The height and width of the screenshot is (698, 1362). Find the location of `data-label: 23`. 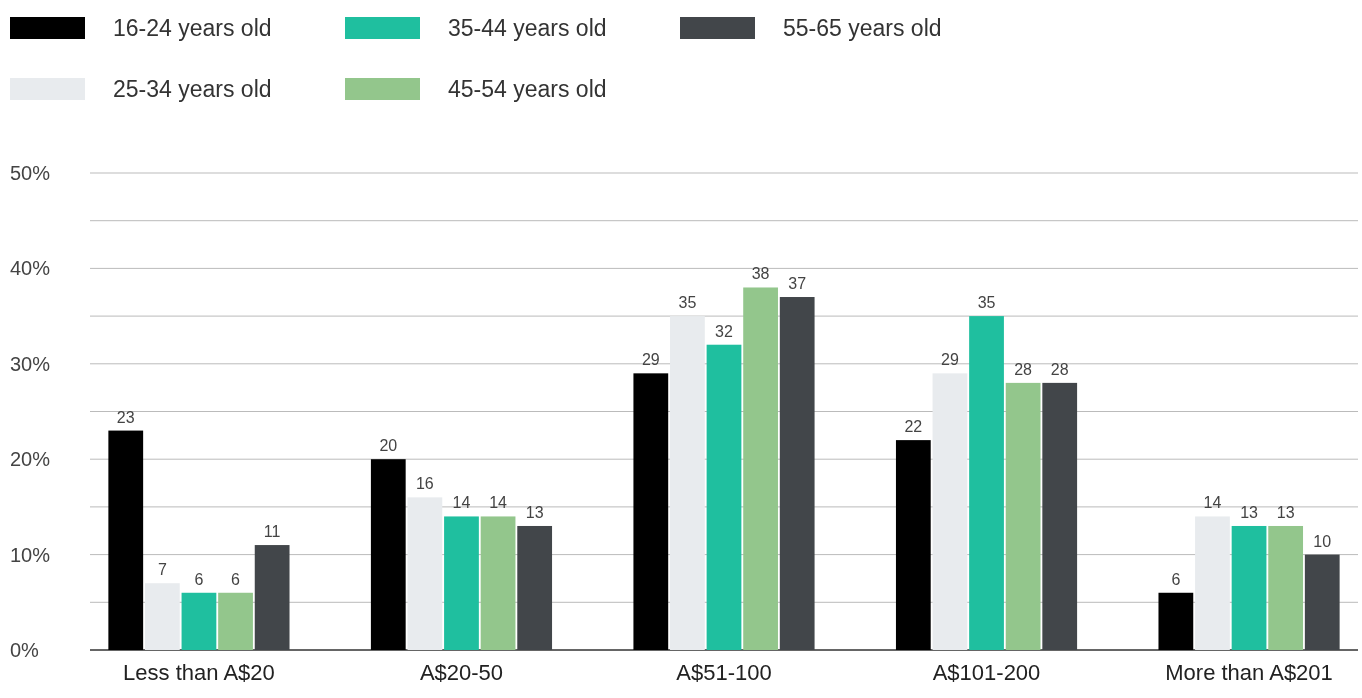

data-label: 23 is located at coordinates (125, 417).